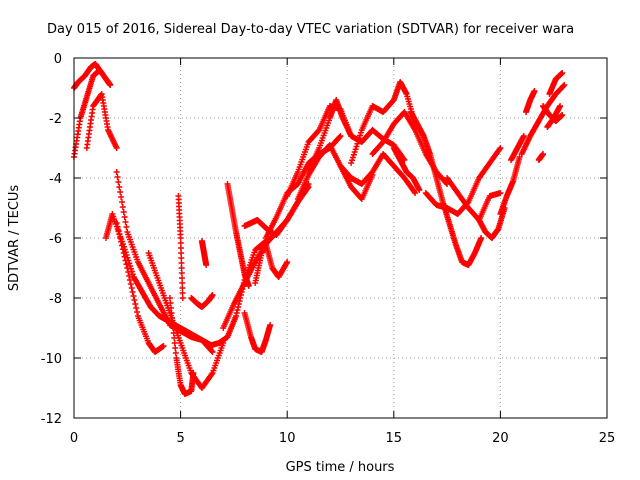  I want to click on y-tick-label: -12, so click(51, 419).